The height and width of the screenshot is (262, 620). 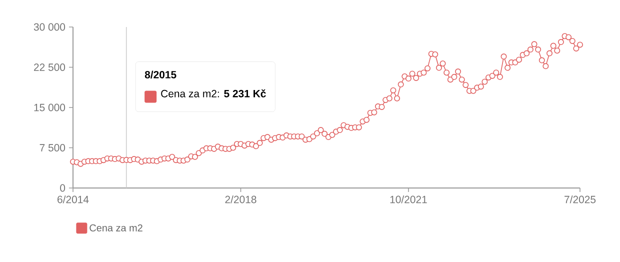 What do you see at coordinates (50, 67) in the screenshot?
I see `y-tick-label: 22 500` at bounding box center [50, 67].